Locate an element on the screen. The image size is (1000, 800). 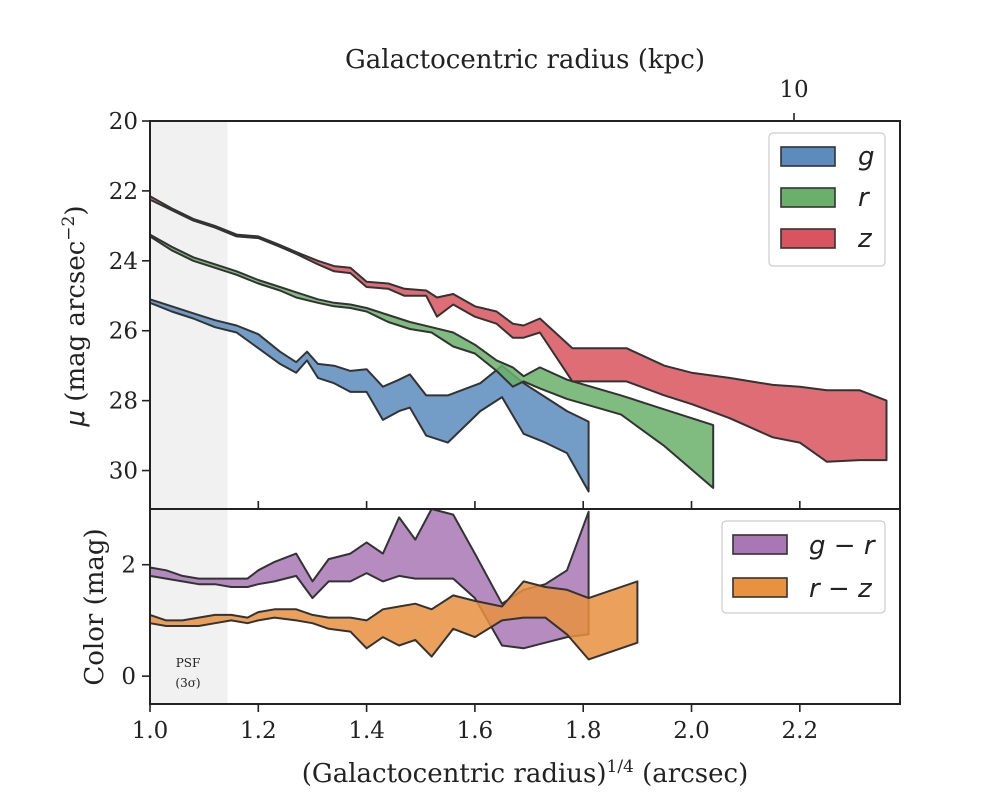
legend-swatch-r-minus-z is located at coordinates (760, 587).